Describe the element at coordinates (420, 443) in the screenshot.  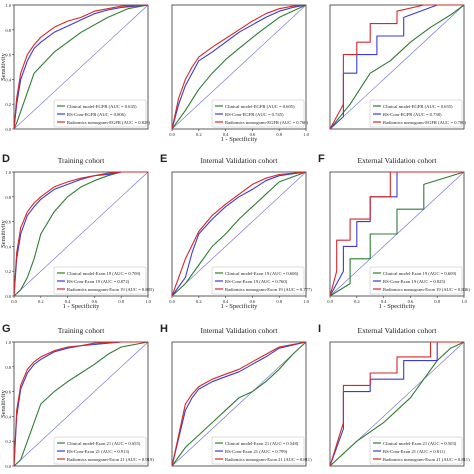
I see `legend-entry: Clinical model-Exon 21 (AUC = 0.503)` at that location.